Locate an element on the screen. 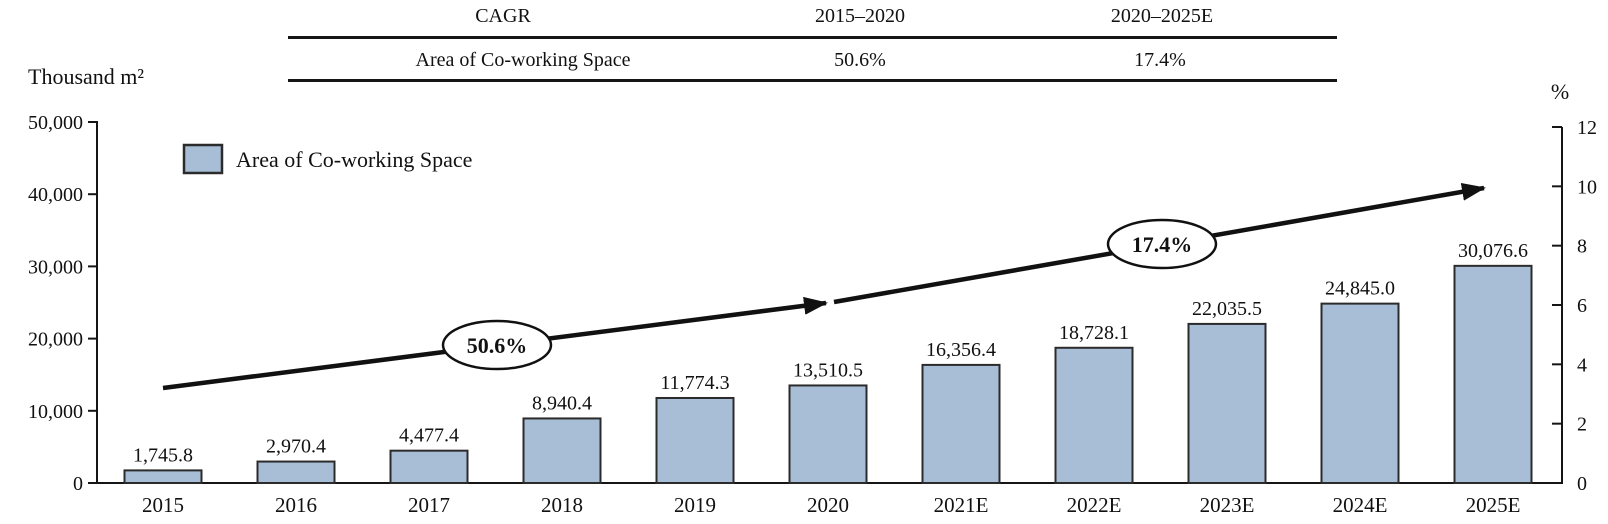 This screenshot has height=524, width=1608. bar-value-label-2018: 8,940.4 is located at coordinates (562, 403).